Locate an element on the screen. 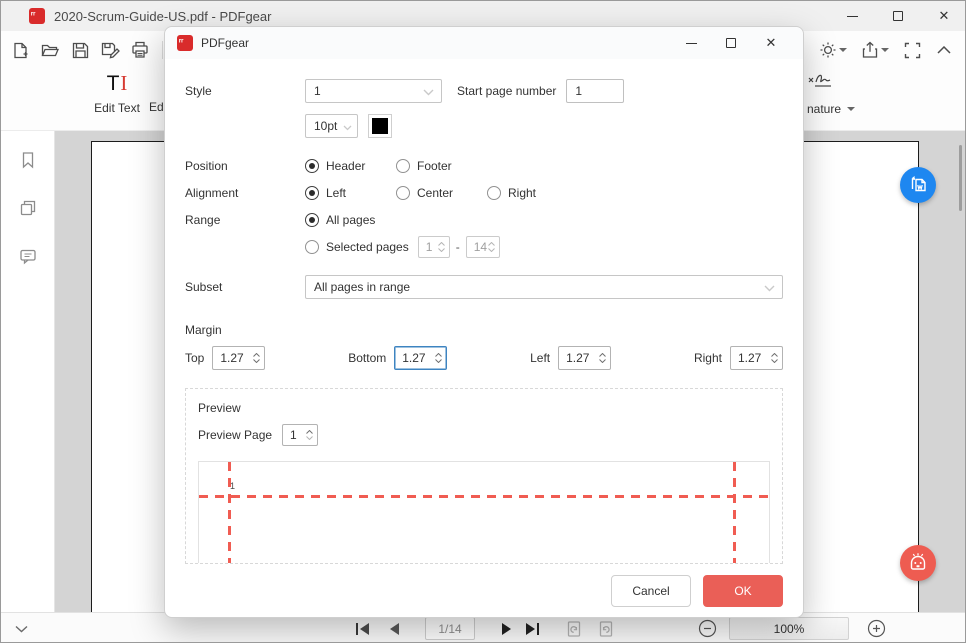 This screenshot has height=643, width=966. close-button: ✕ is located at coordinates (943, 16).